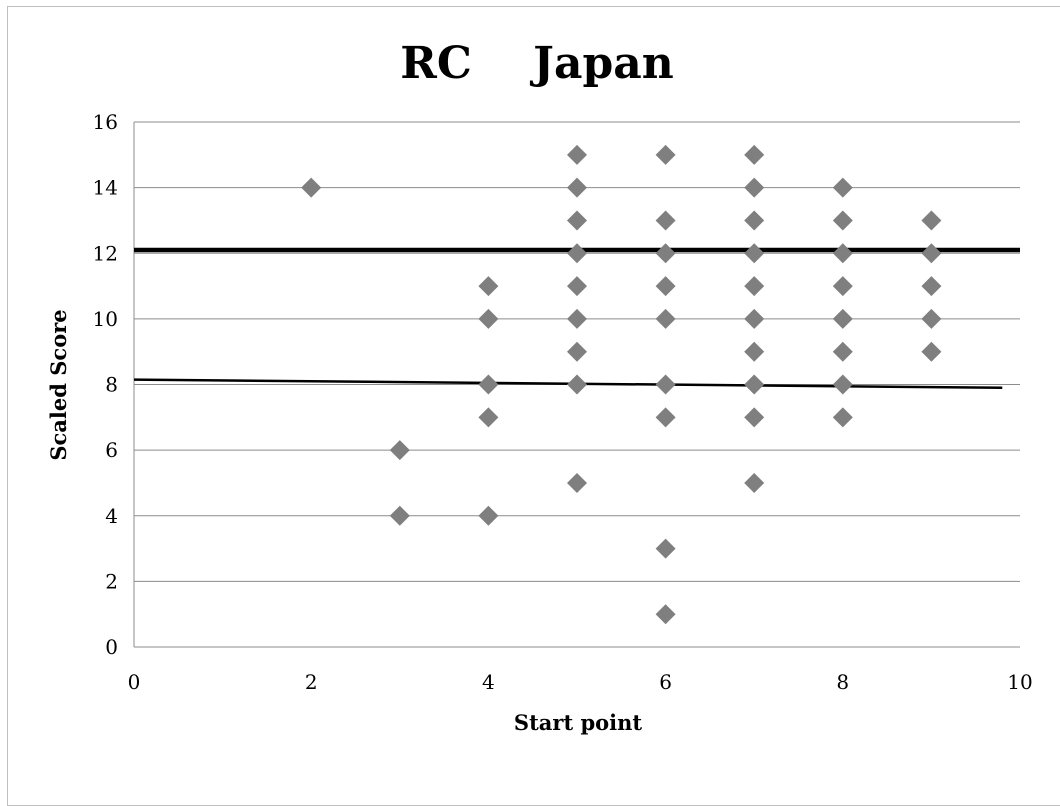  Describe the element at coordinates (665, 682) in the screenshot. I see `x-tick-label: 6` at that location.